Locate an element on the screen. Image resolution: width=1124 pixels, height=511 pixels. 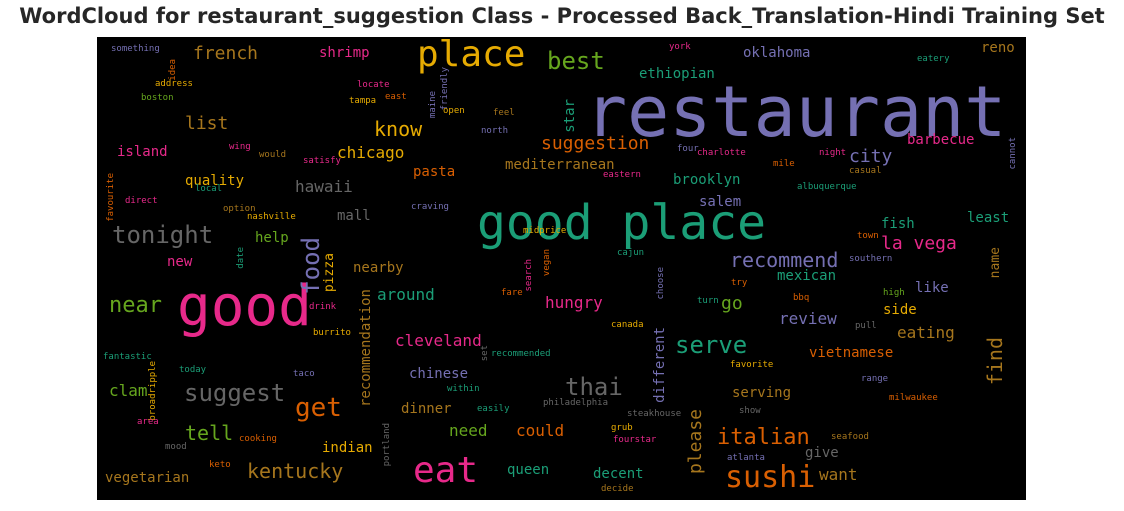
word-help: help is located at coordinates (272, 238).